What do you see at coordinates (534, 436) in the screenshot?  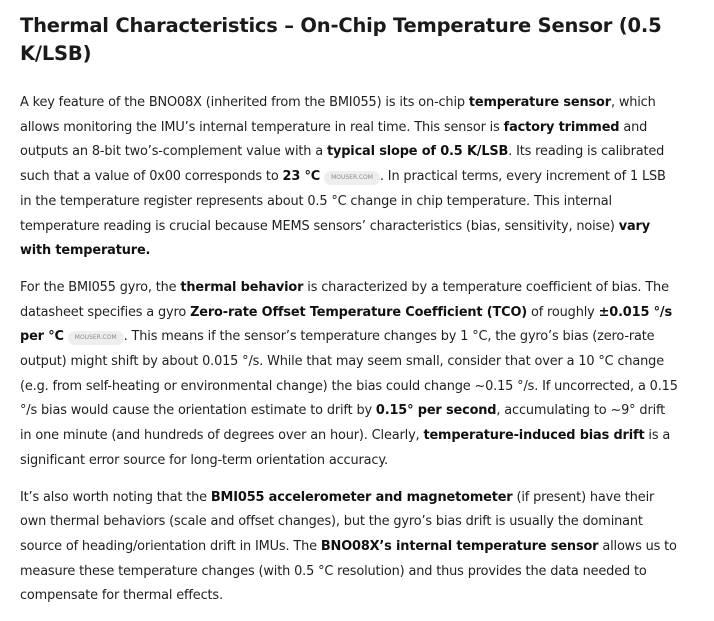 I see `p2-bold-bias-drift: temperature-induced bias drift` at bounding box center [534, 436].